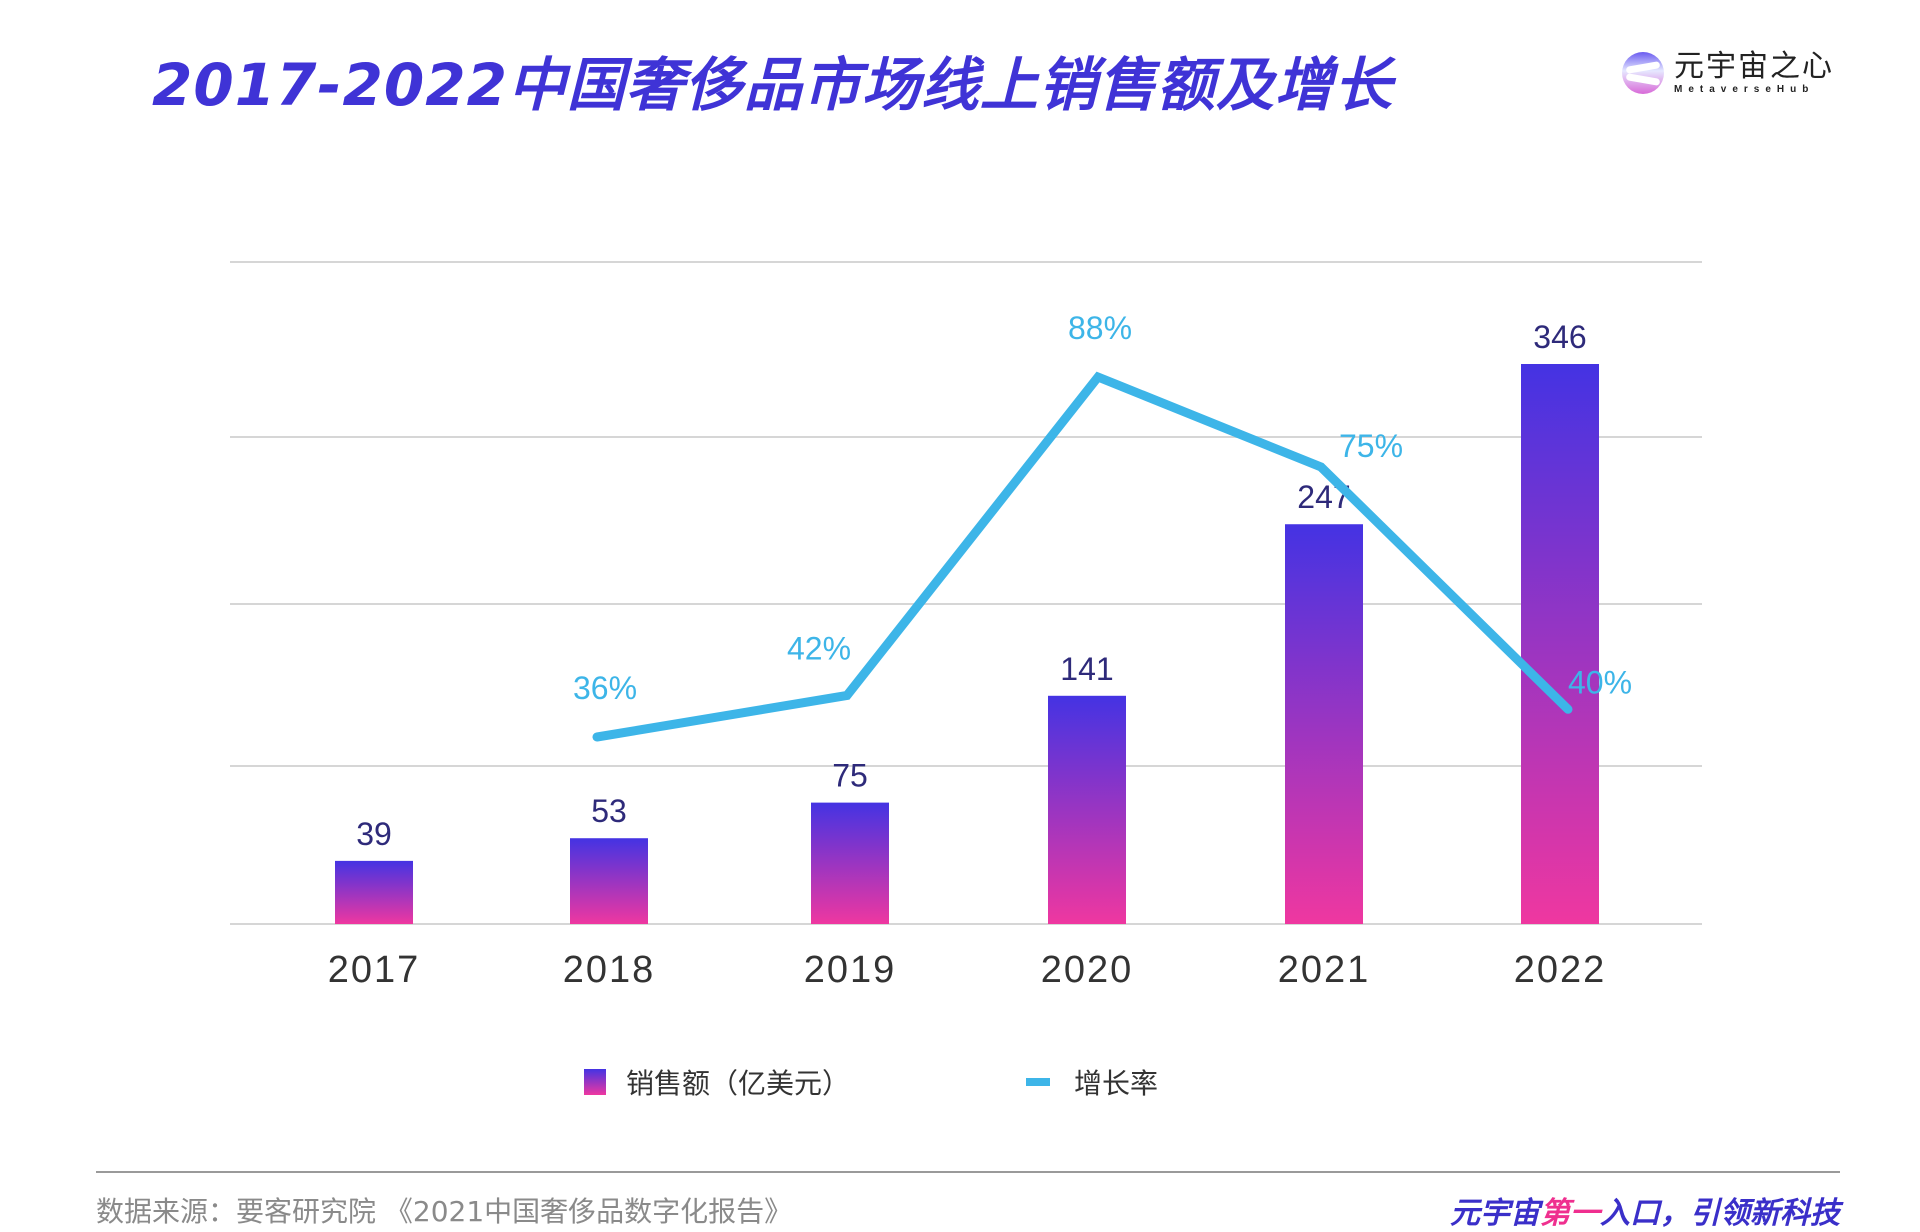 Image resolution: width=1920 pixels, height=1232 pixels. What do you see at coordinates (609, 881) in the screenshot?
I see `bar-2018` at bounding box center [609, 881].